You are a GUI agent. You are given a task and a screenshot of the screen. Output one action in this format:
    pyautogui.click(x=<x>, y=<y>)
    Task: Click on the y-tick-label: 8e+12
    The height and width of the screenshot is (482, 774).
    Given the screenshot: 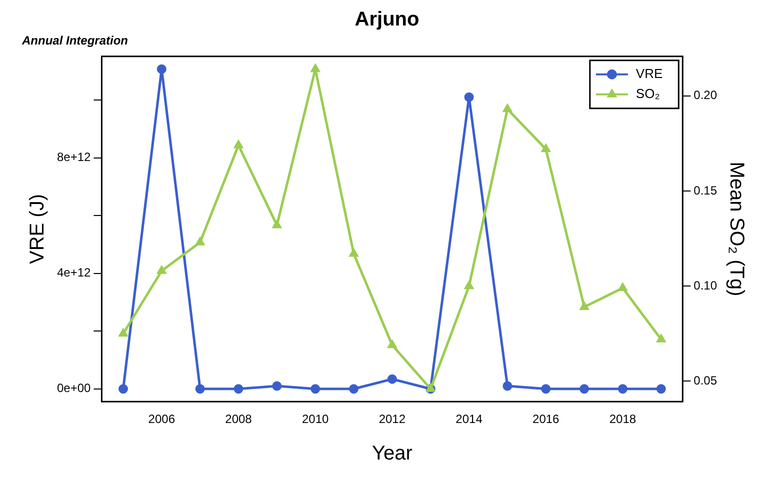 What is the action you would take?
    pyautogui.click(x=74, y=157)
    